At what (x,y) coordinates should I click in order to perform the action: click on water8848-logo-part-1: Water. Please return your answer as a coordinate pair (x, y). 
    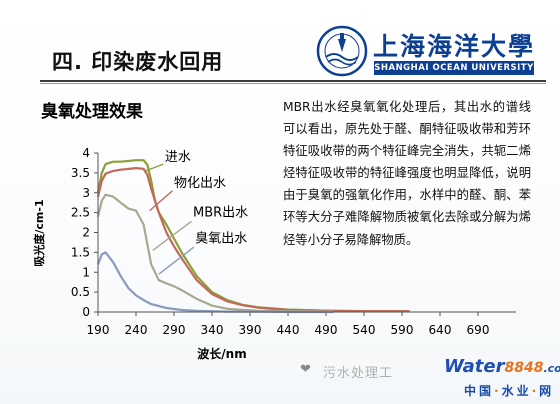
    Looking at the image, I should click on (474, 366).